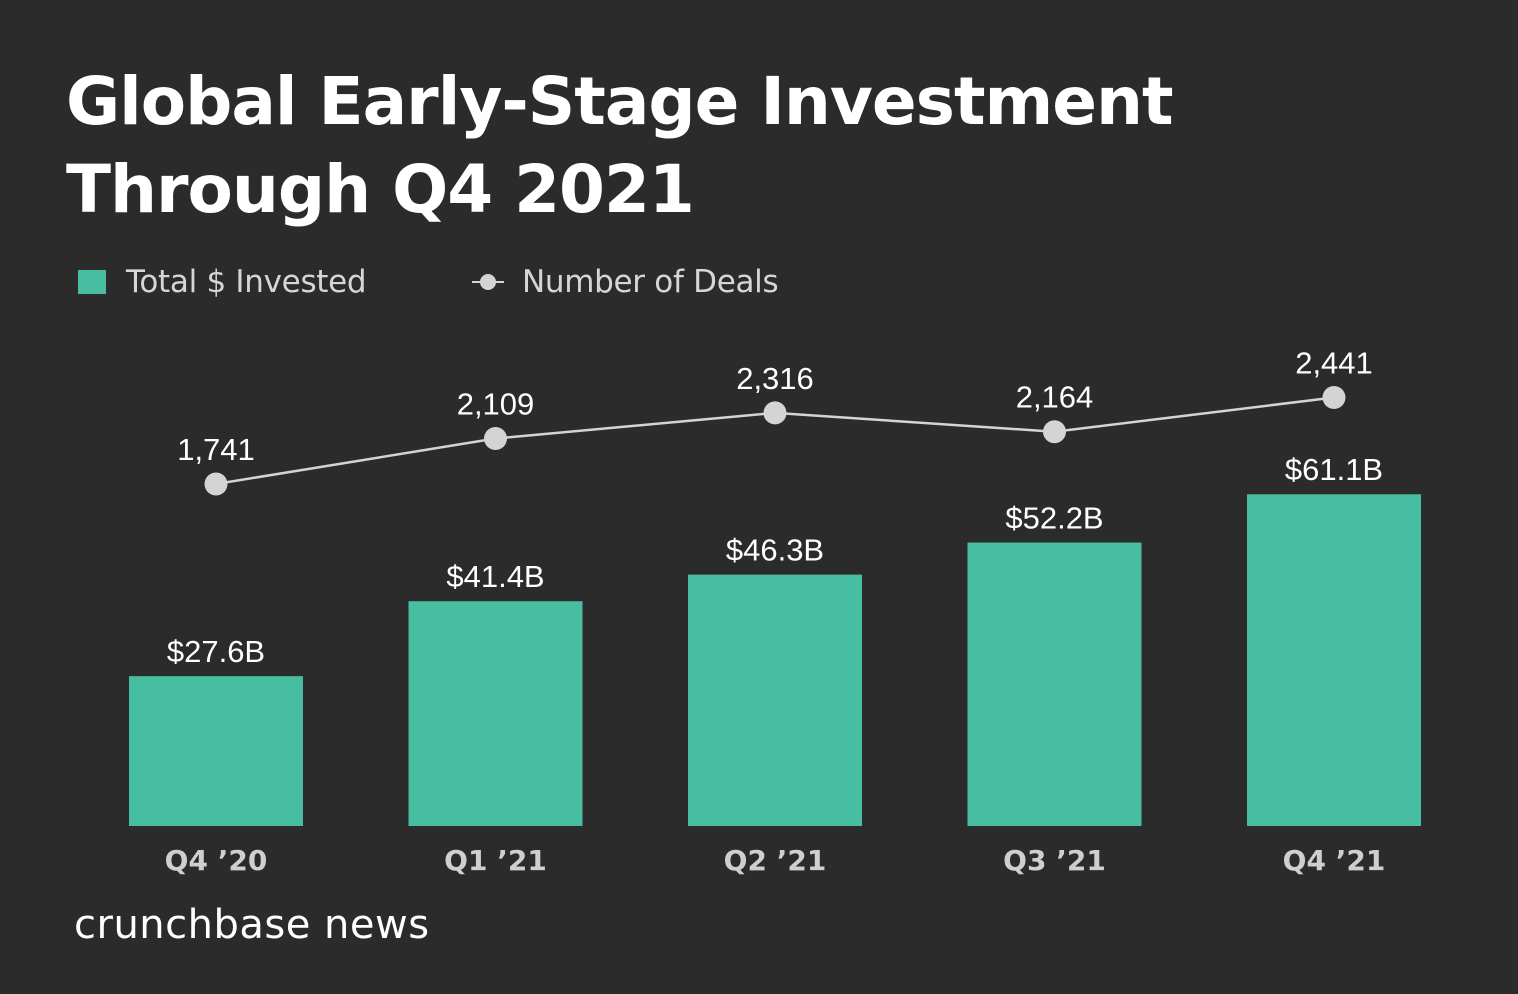 Image resolution: width=1518 pixels, height=994 pixels. What do you see at coordinates (1334, 469) in the screenshot?
I see `bar-value-label: $61.1B` at bounding box center [1334, 469].